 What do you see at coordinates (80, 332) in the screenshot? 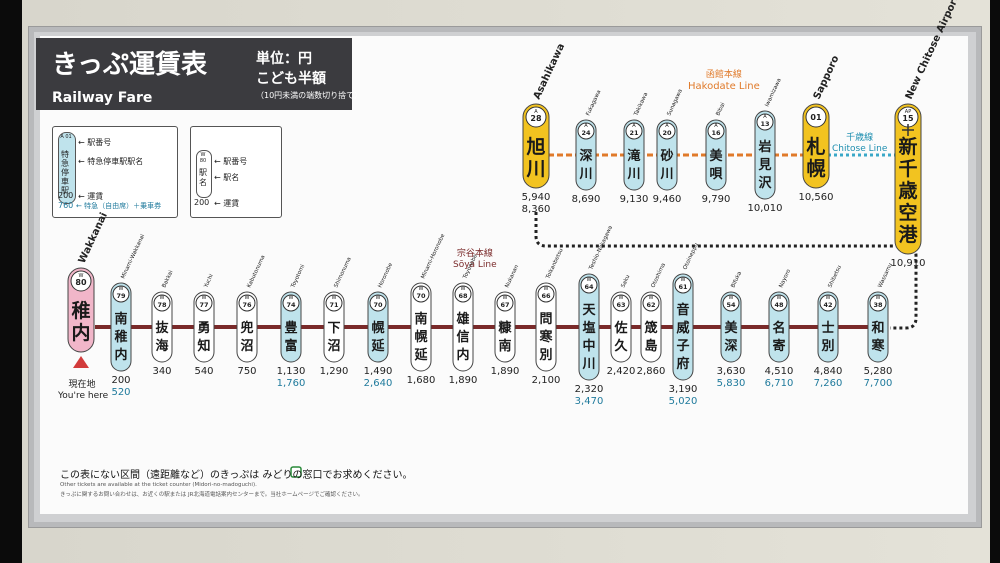
I see `station-wakkanai-name-char: 内` at bounding box center [80, 332].